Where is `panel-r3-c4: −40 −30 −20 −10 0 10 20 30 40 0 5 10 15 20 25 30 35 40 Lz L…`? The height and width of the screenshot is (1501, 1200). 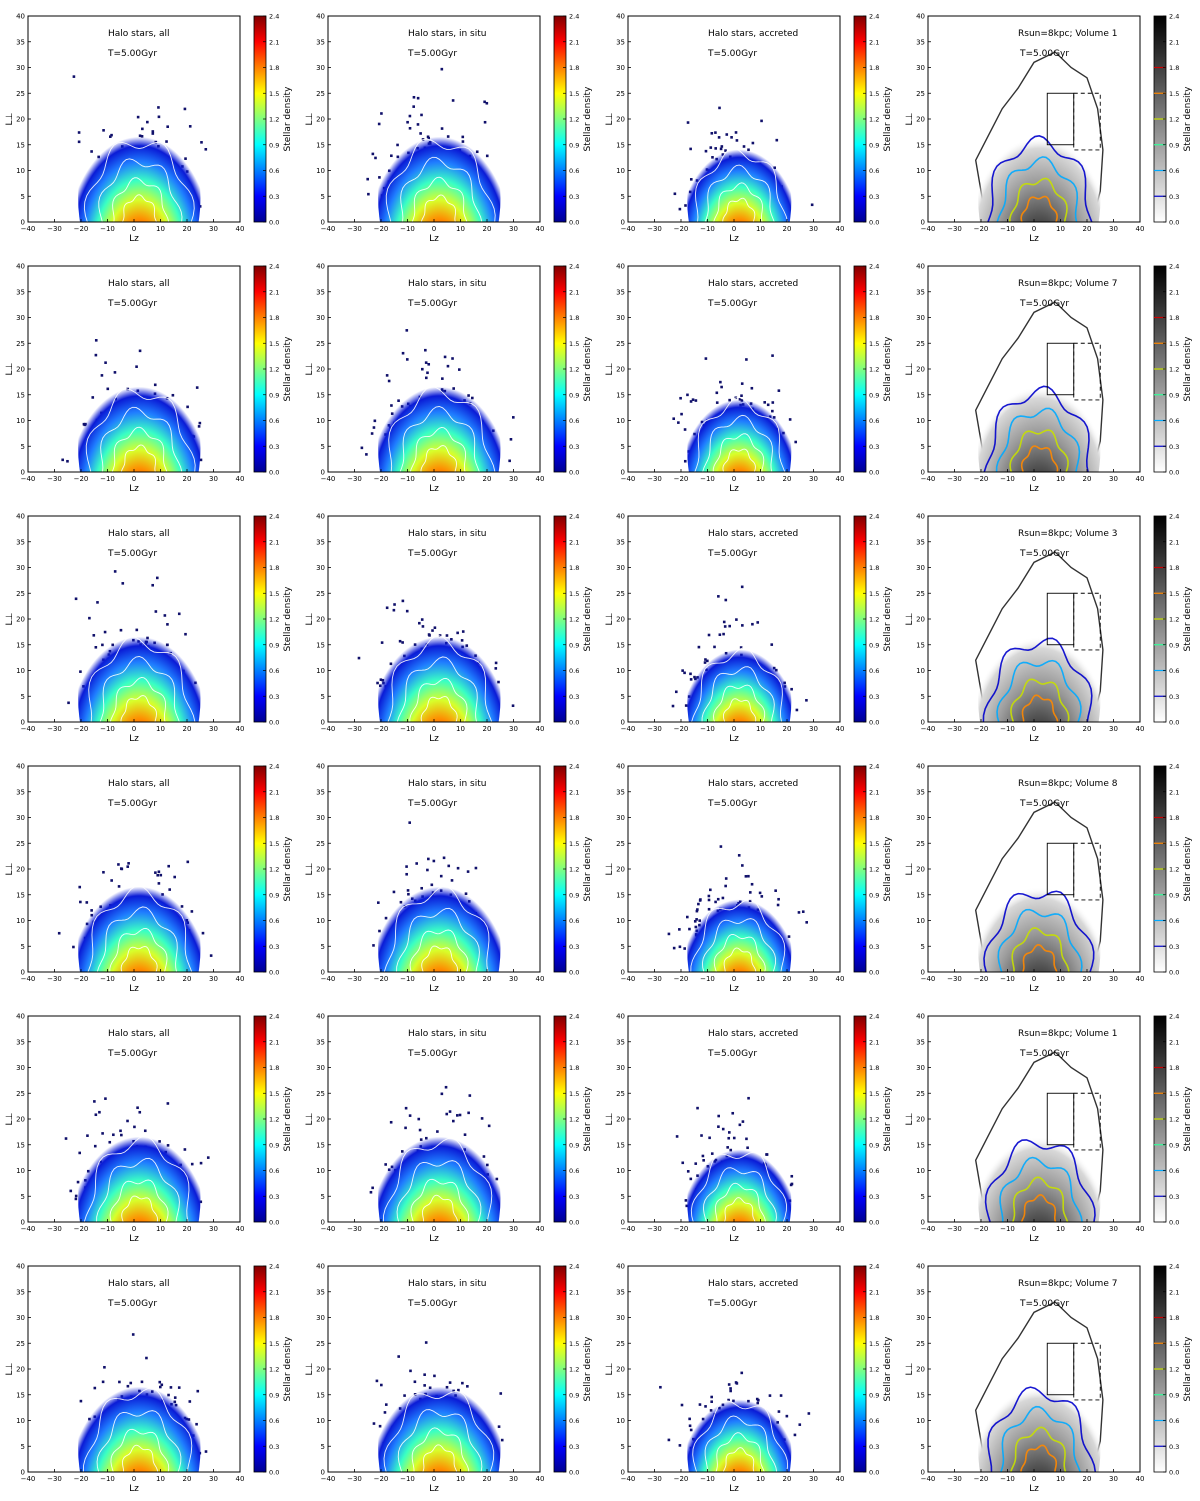
panel-r3-c4: −40 −30 −20 −10 0 10 20 30 40 0 5 10 15 20 25 30 35 40 Lz L… is located at coordinates (1049, 629).